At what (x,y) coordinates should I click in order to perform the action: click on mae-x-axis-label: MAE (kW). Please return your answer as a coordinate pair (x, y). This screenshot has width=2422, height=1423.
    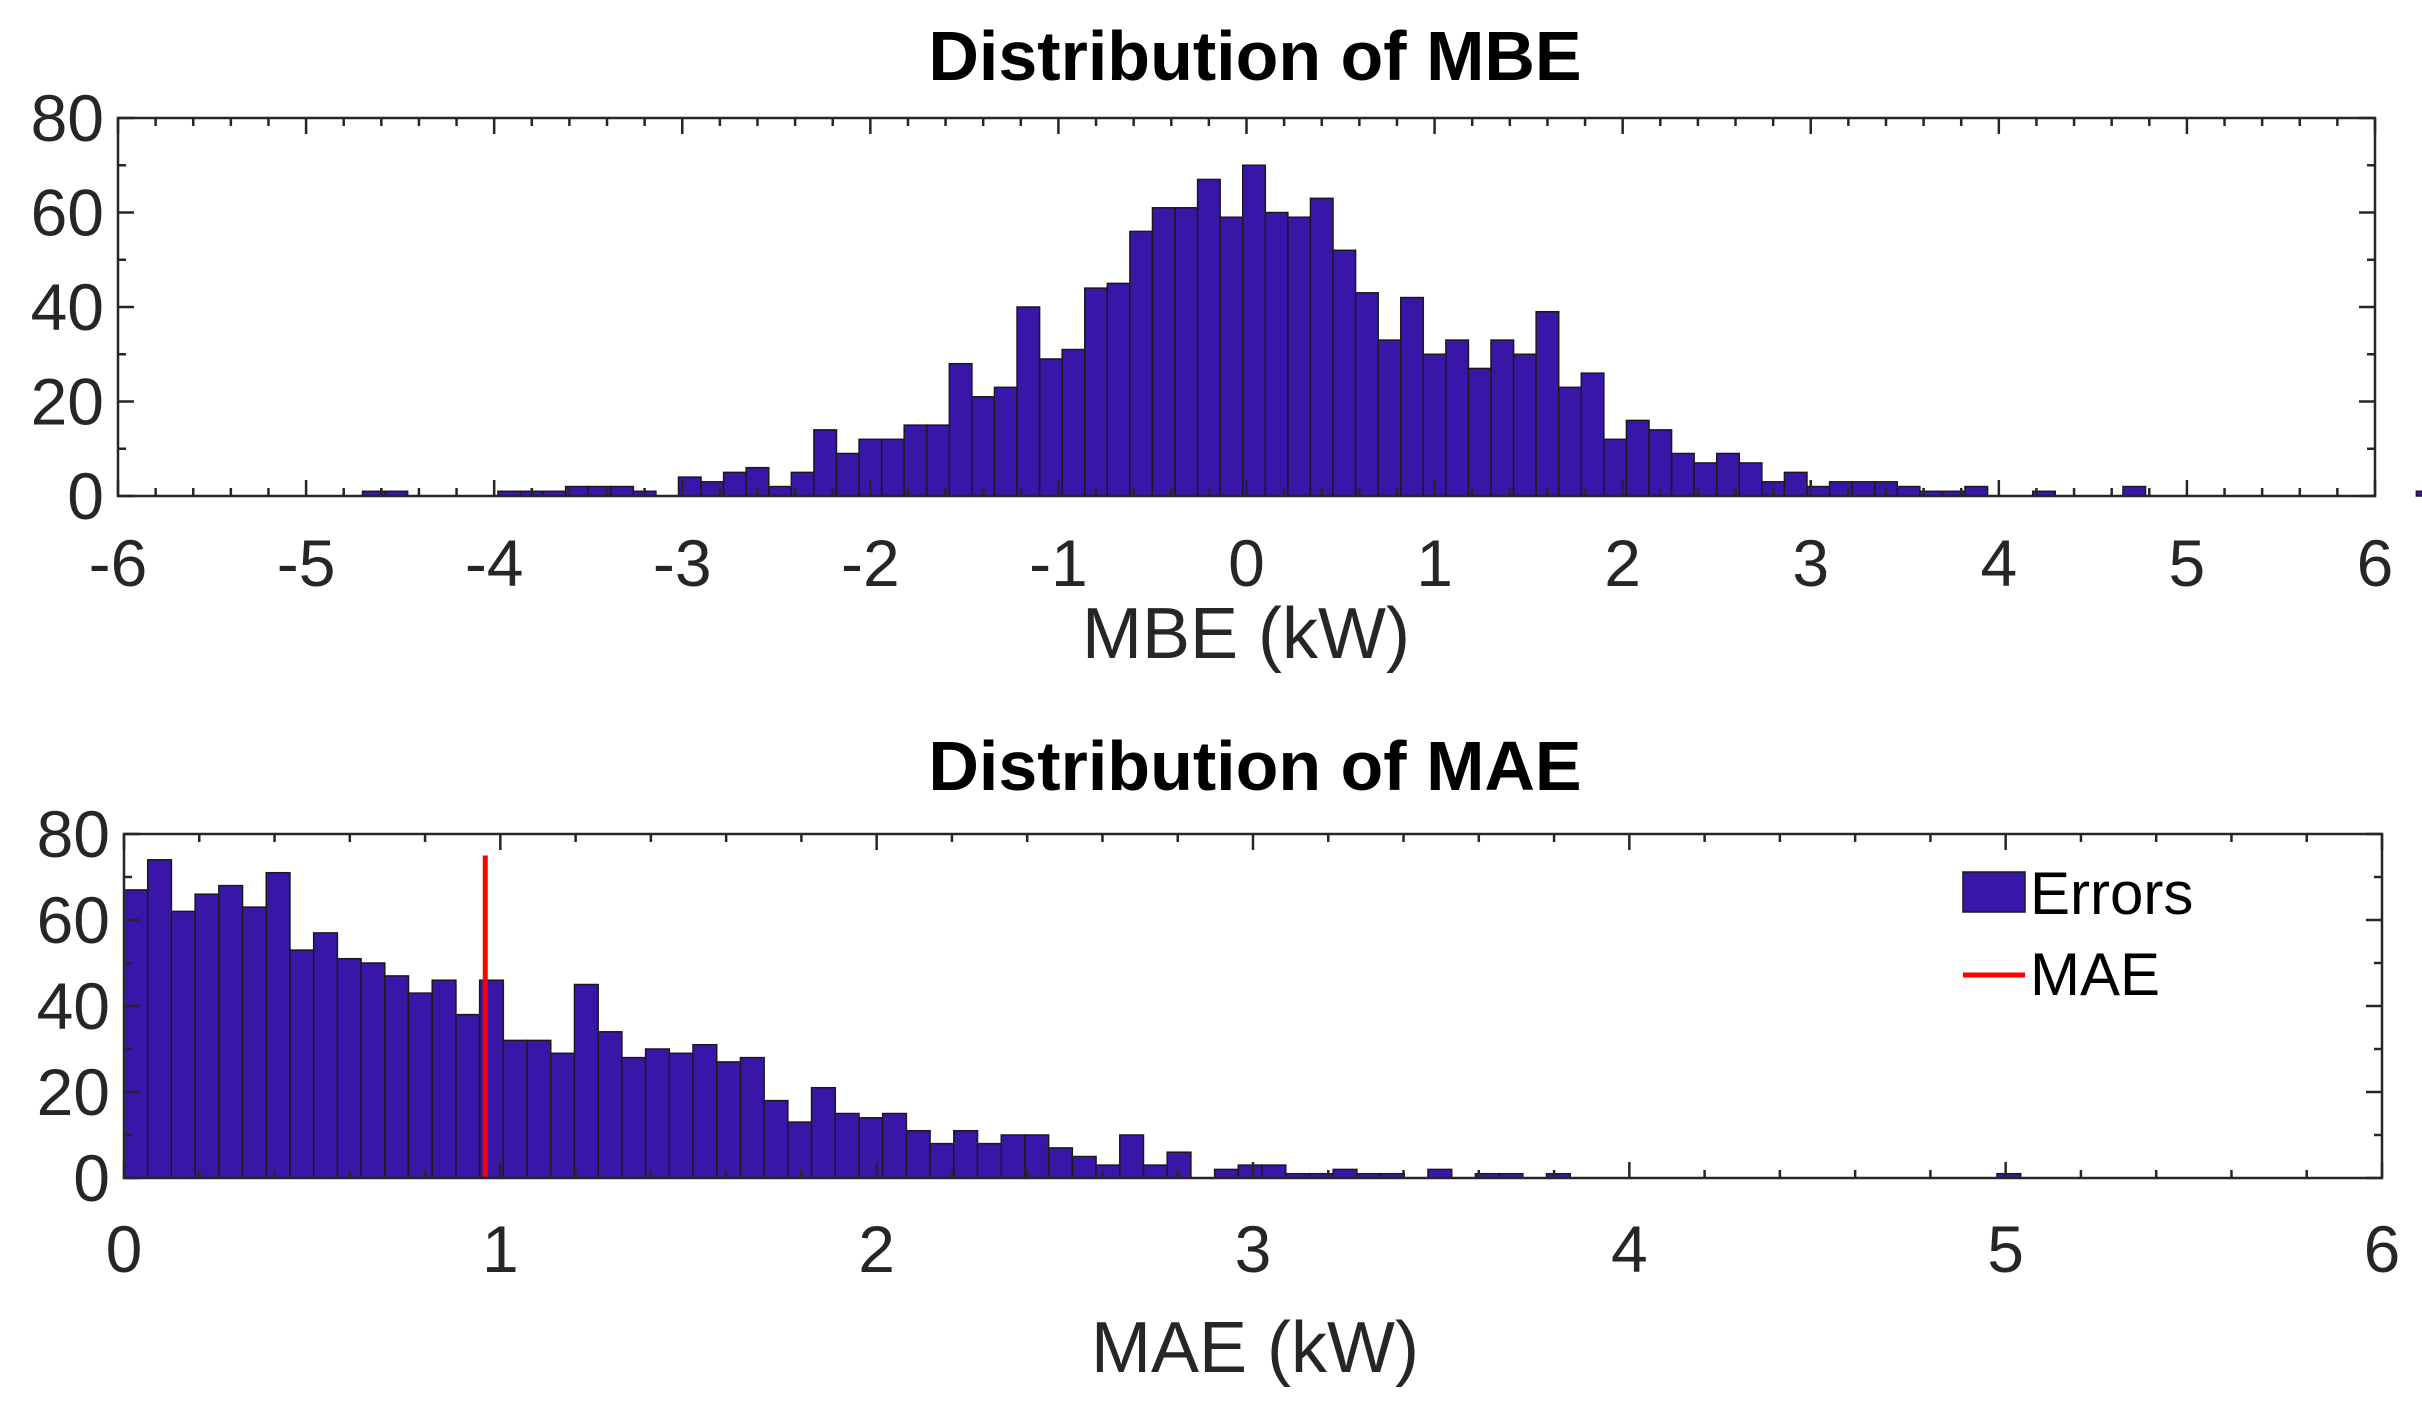
    Looking at the image, I should click on (1255, 1348).